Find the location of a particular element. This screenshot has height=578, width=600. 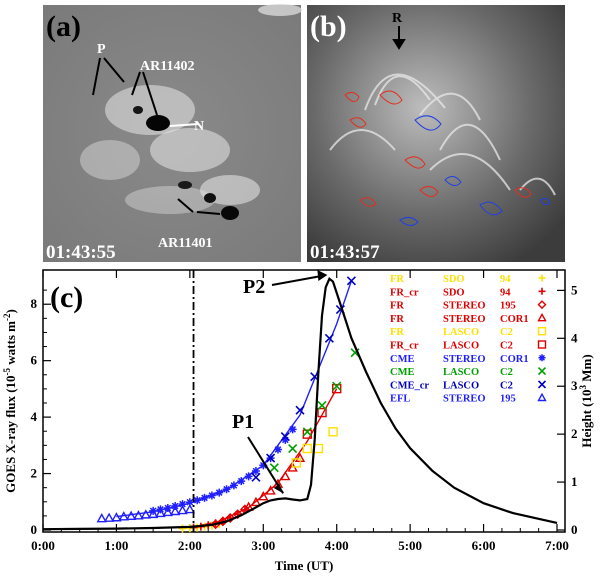

euv-contours is located at coordinates (447, 158).